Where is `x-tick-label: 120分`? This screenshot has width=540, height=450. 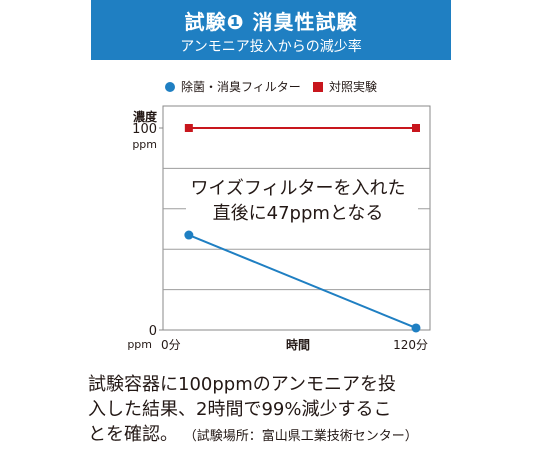
x-tick-label: 120分 is located at coordinates (410, 345).